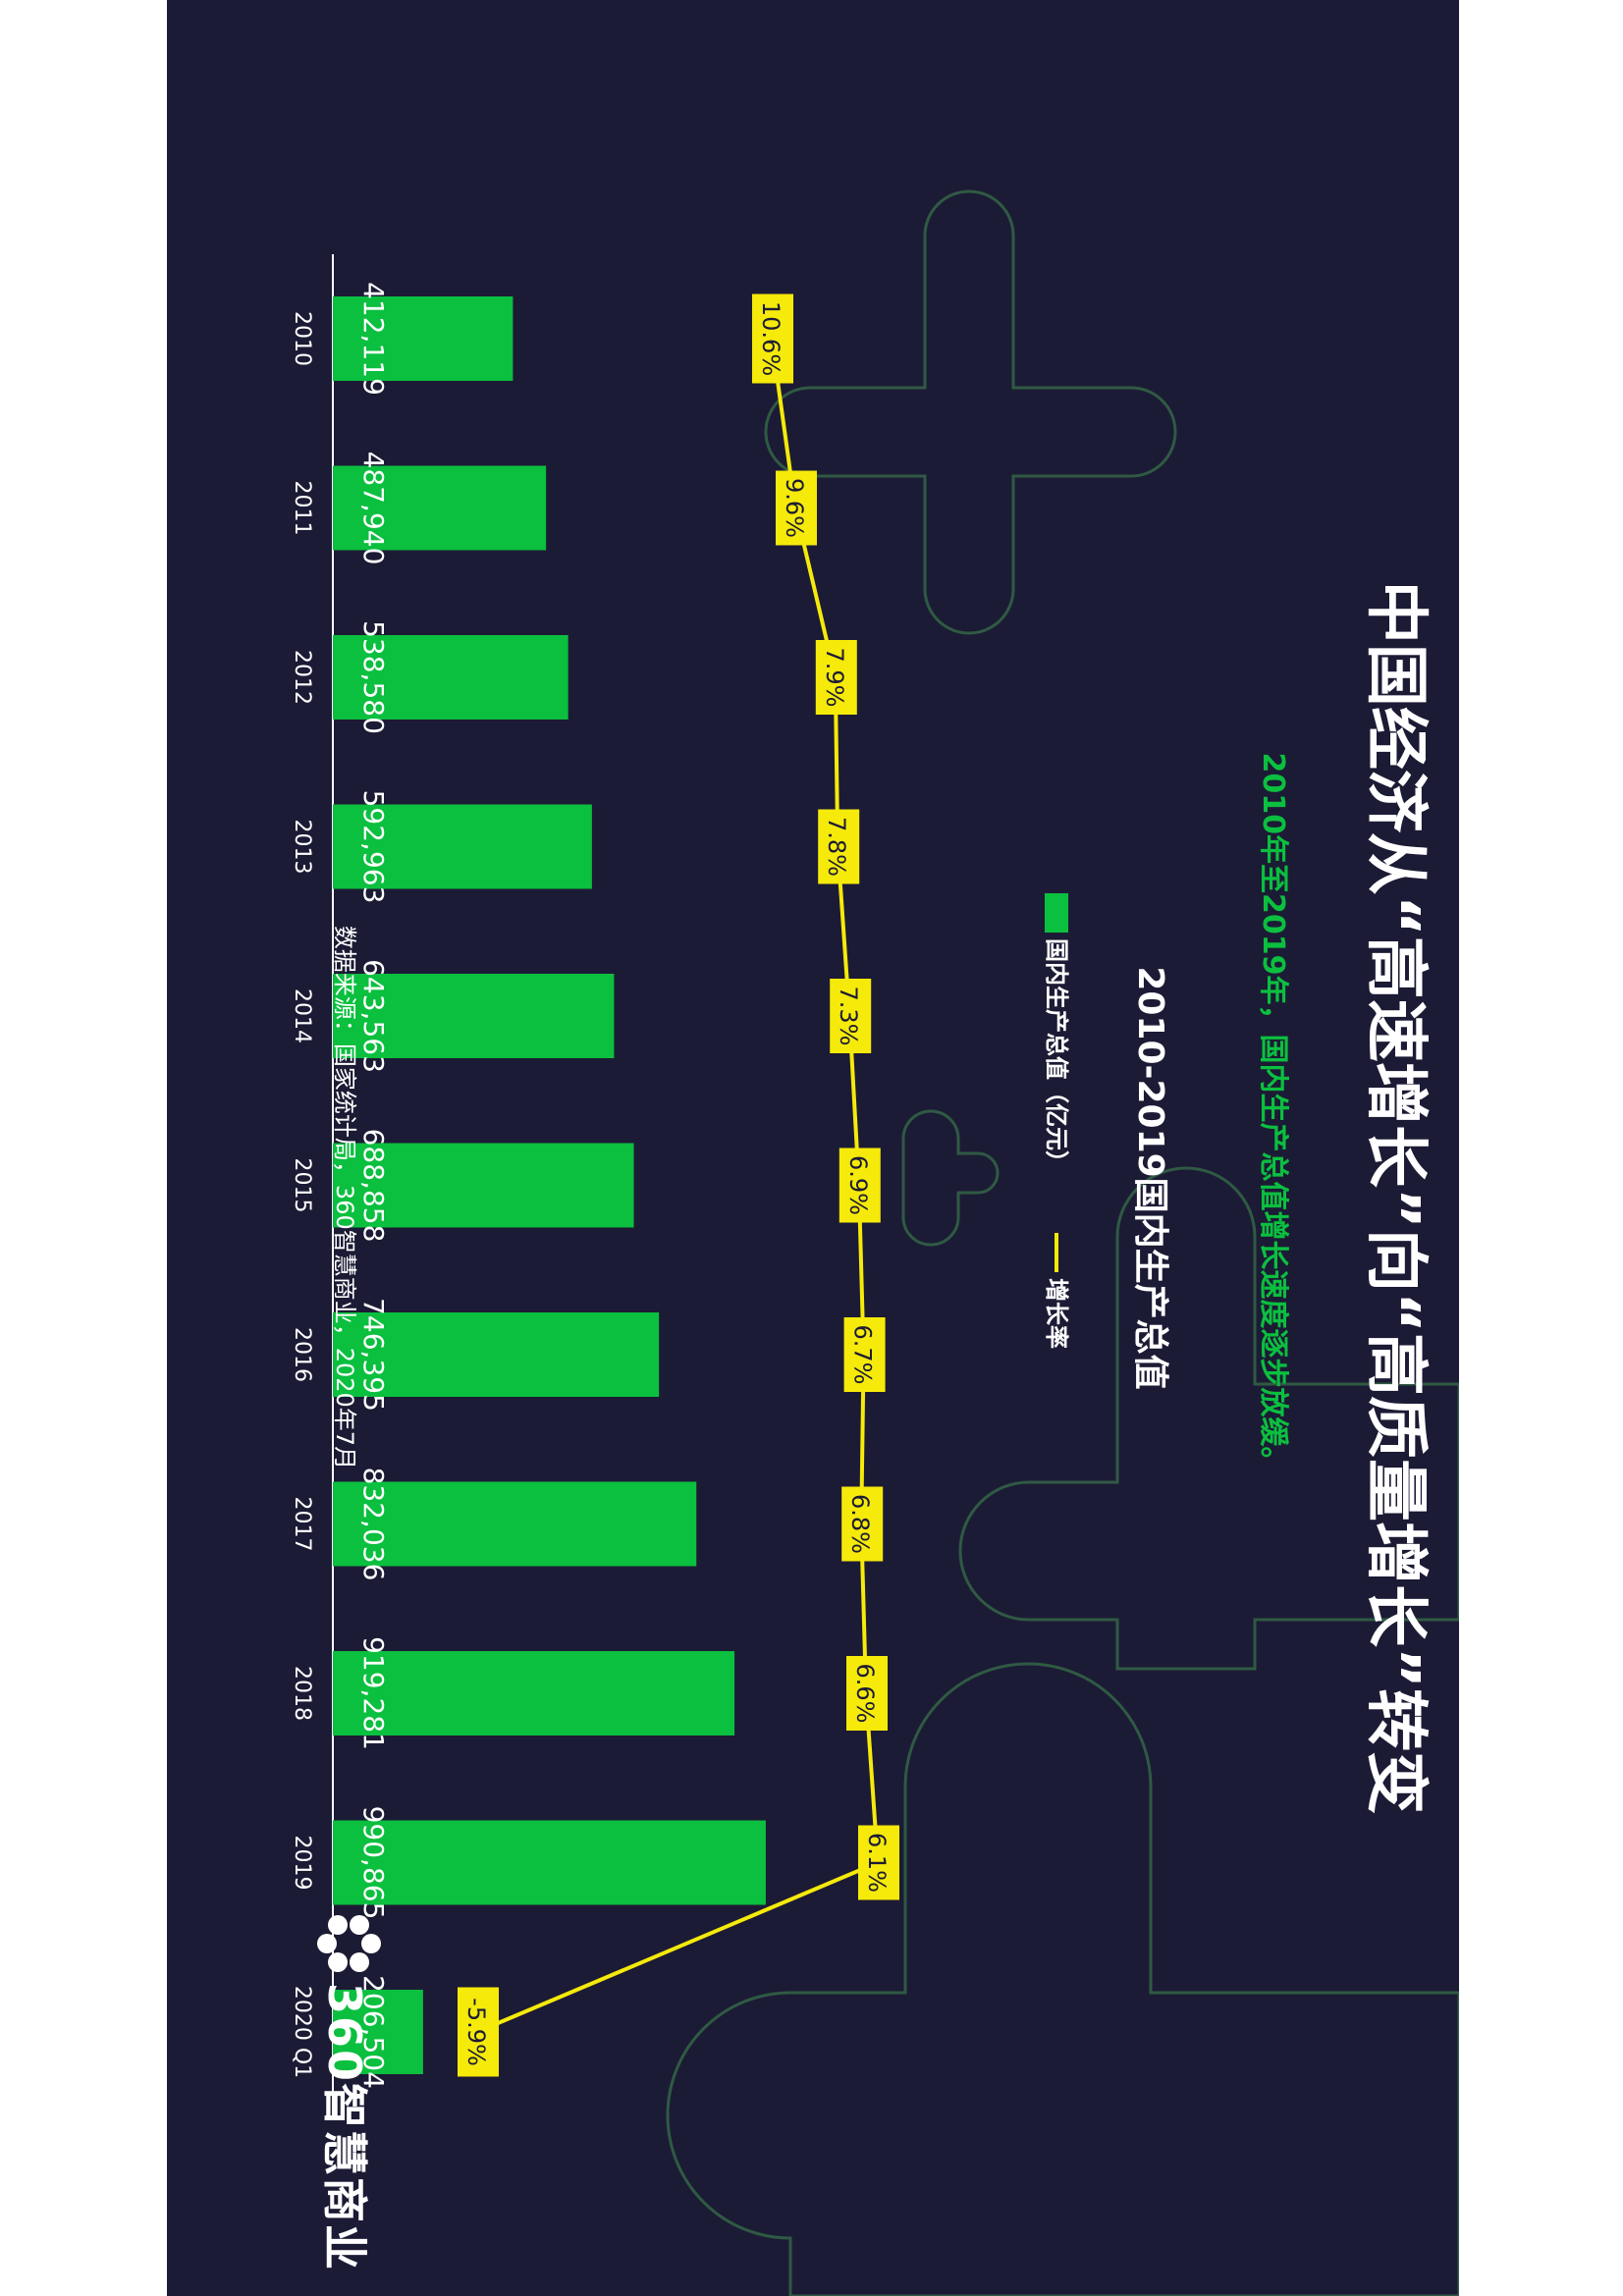 The height and width of the screenshot is (2296, 1623). I want to click on bar-value-label: 487,940, so click(373, 508).